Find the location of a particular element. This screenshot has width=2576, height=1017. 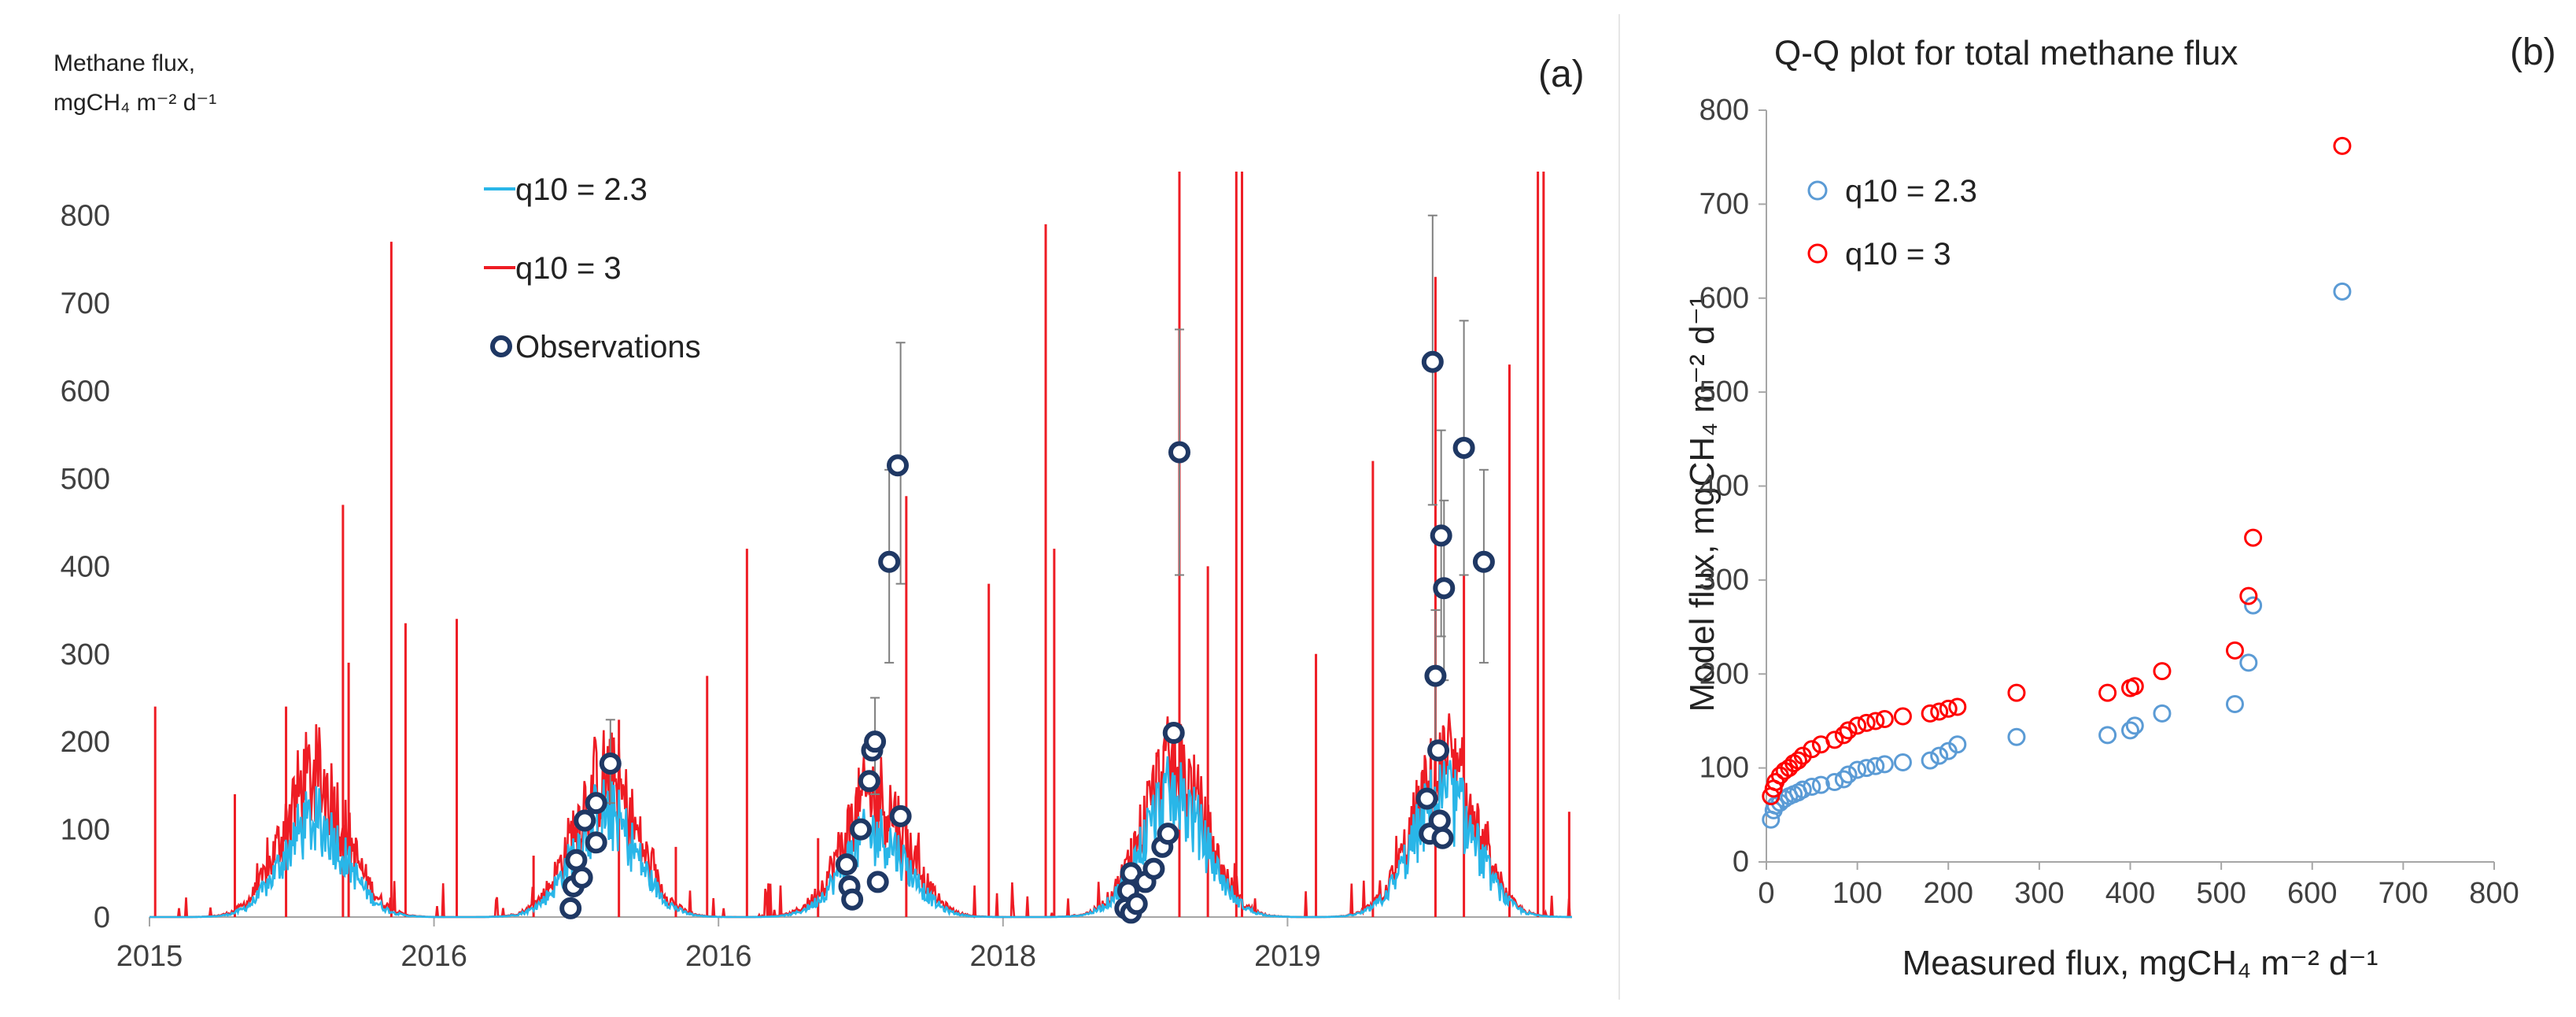

panel-a-ytick-label: 0 is located at coordinates (102, 918).